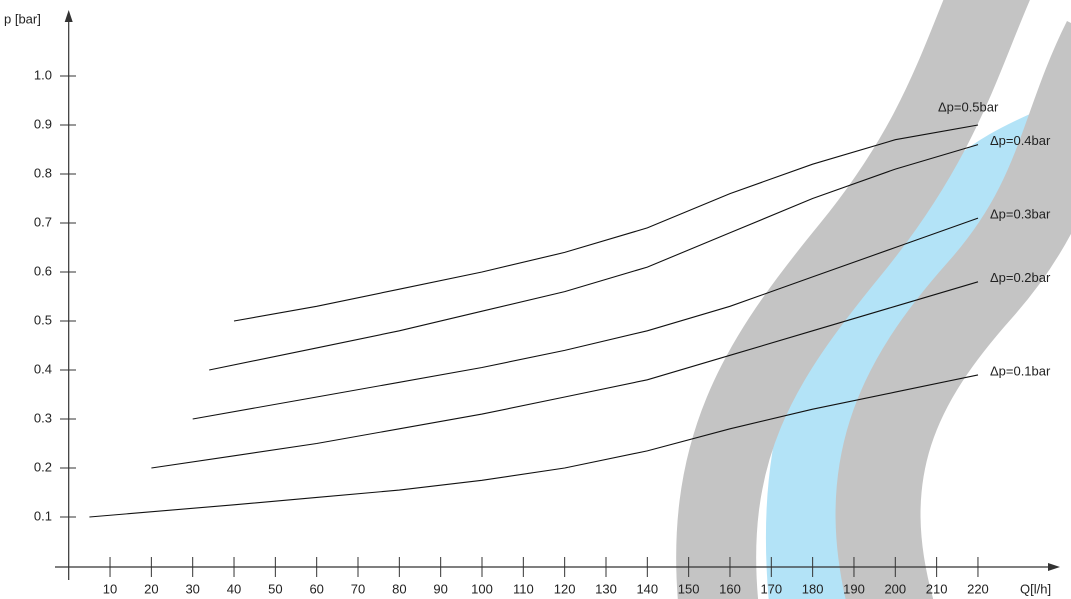 This screenshot has height=599, width=1071. Describe the element at coordinates (854, 588) in the screenshot. I see `x-tick-label: 190` at that location.